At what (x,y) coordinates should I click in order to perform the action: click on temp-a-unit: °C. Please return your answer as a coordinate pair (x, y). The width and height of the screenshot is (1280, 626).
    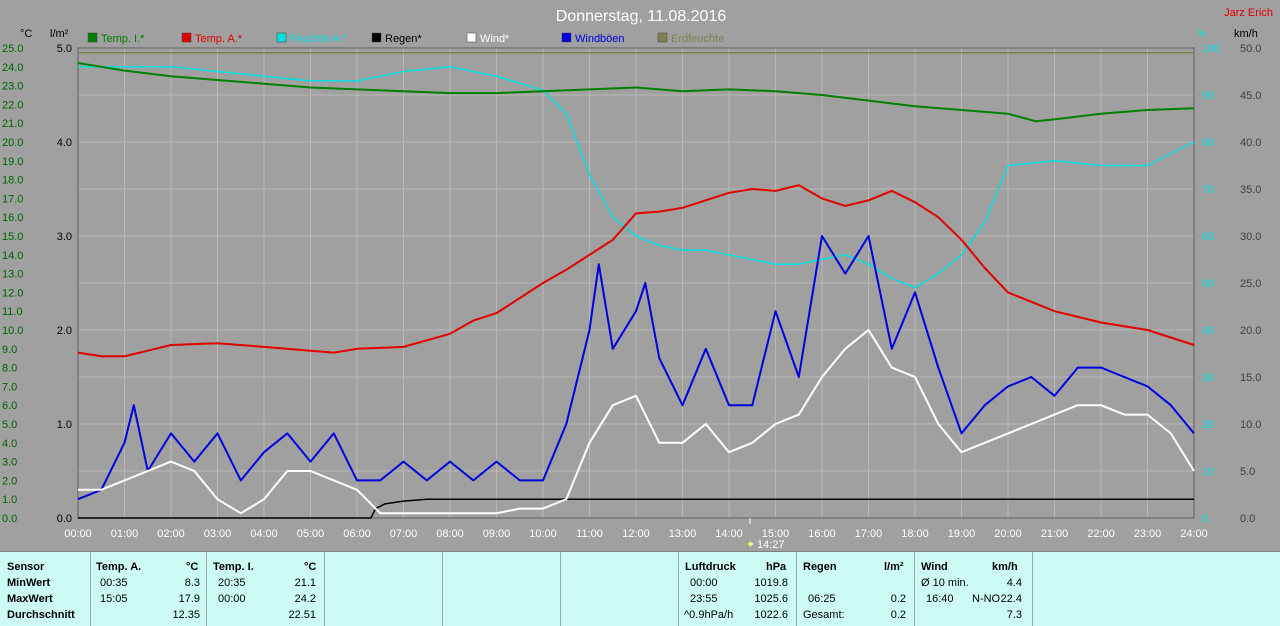
    Looking at the image, I should click on (192, 567).